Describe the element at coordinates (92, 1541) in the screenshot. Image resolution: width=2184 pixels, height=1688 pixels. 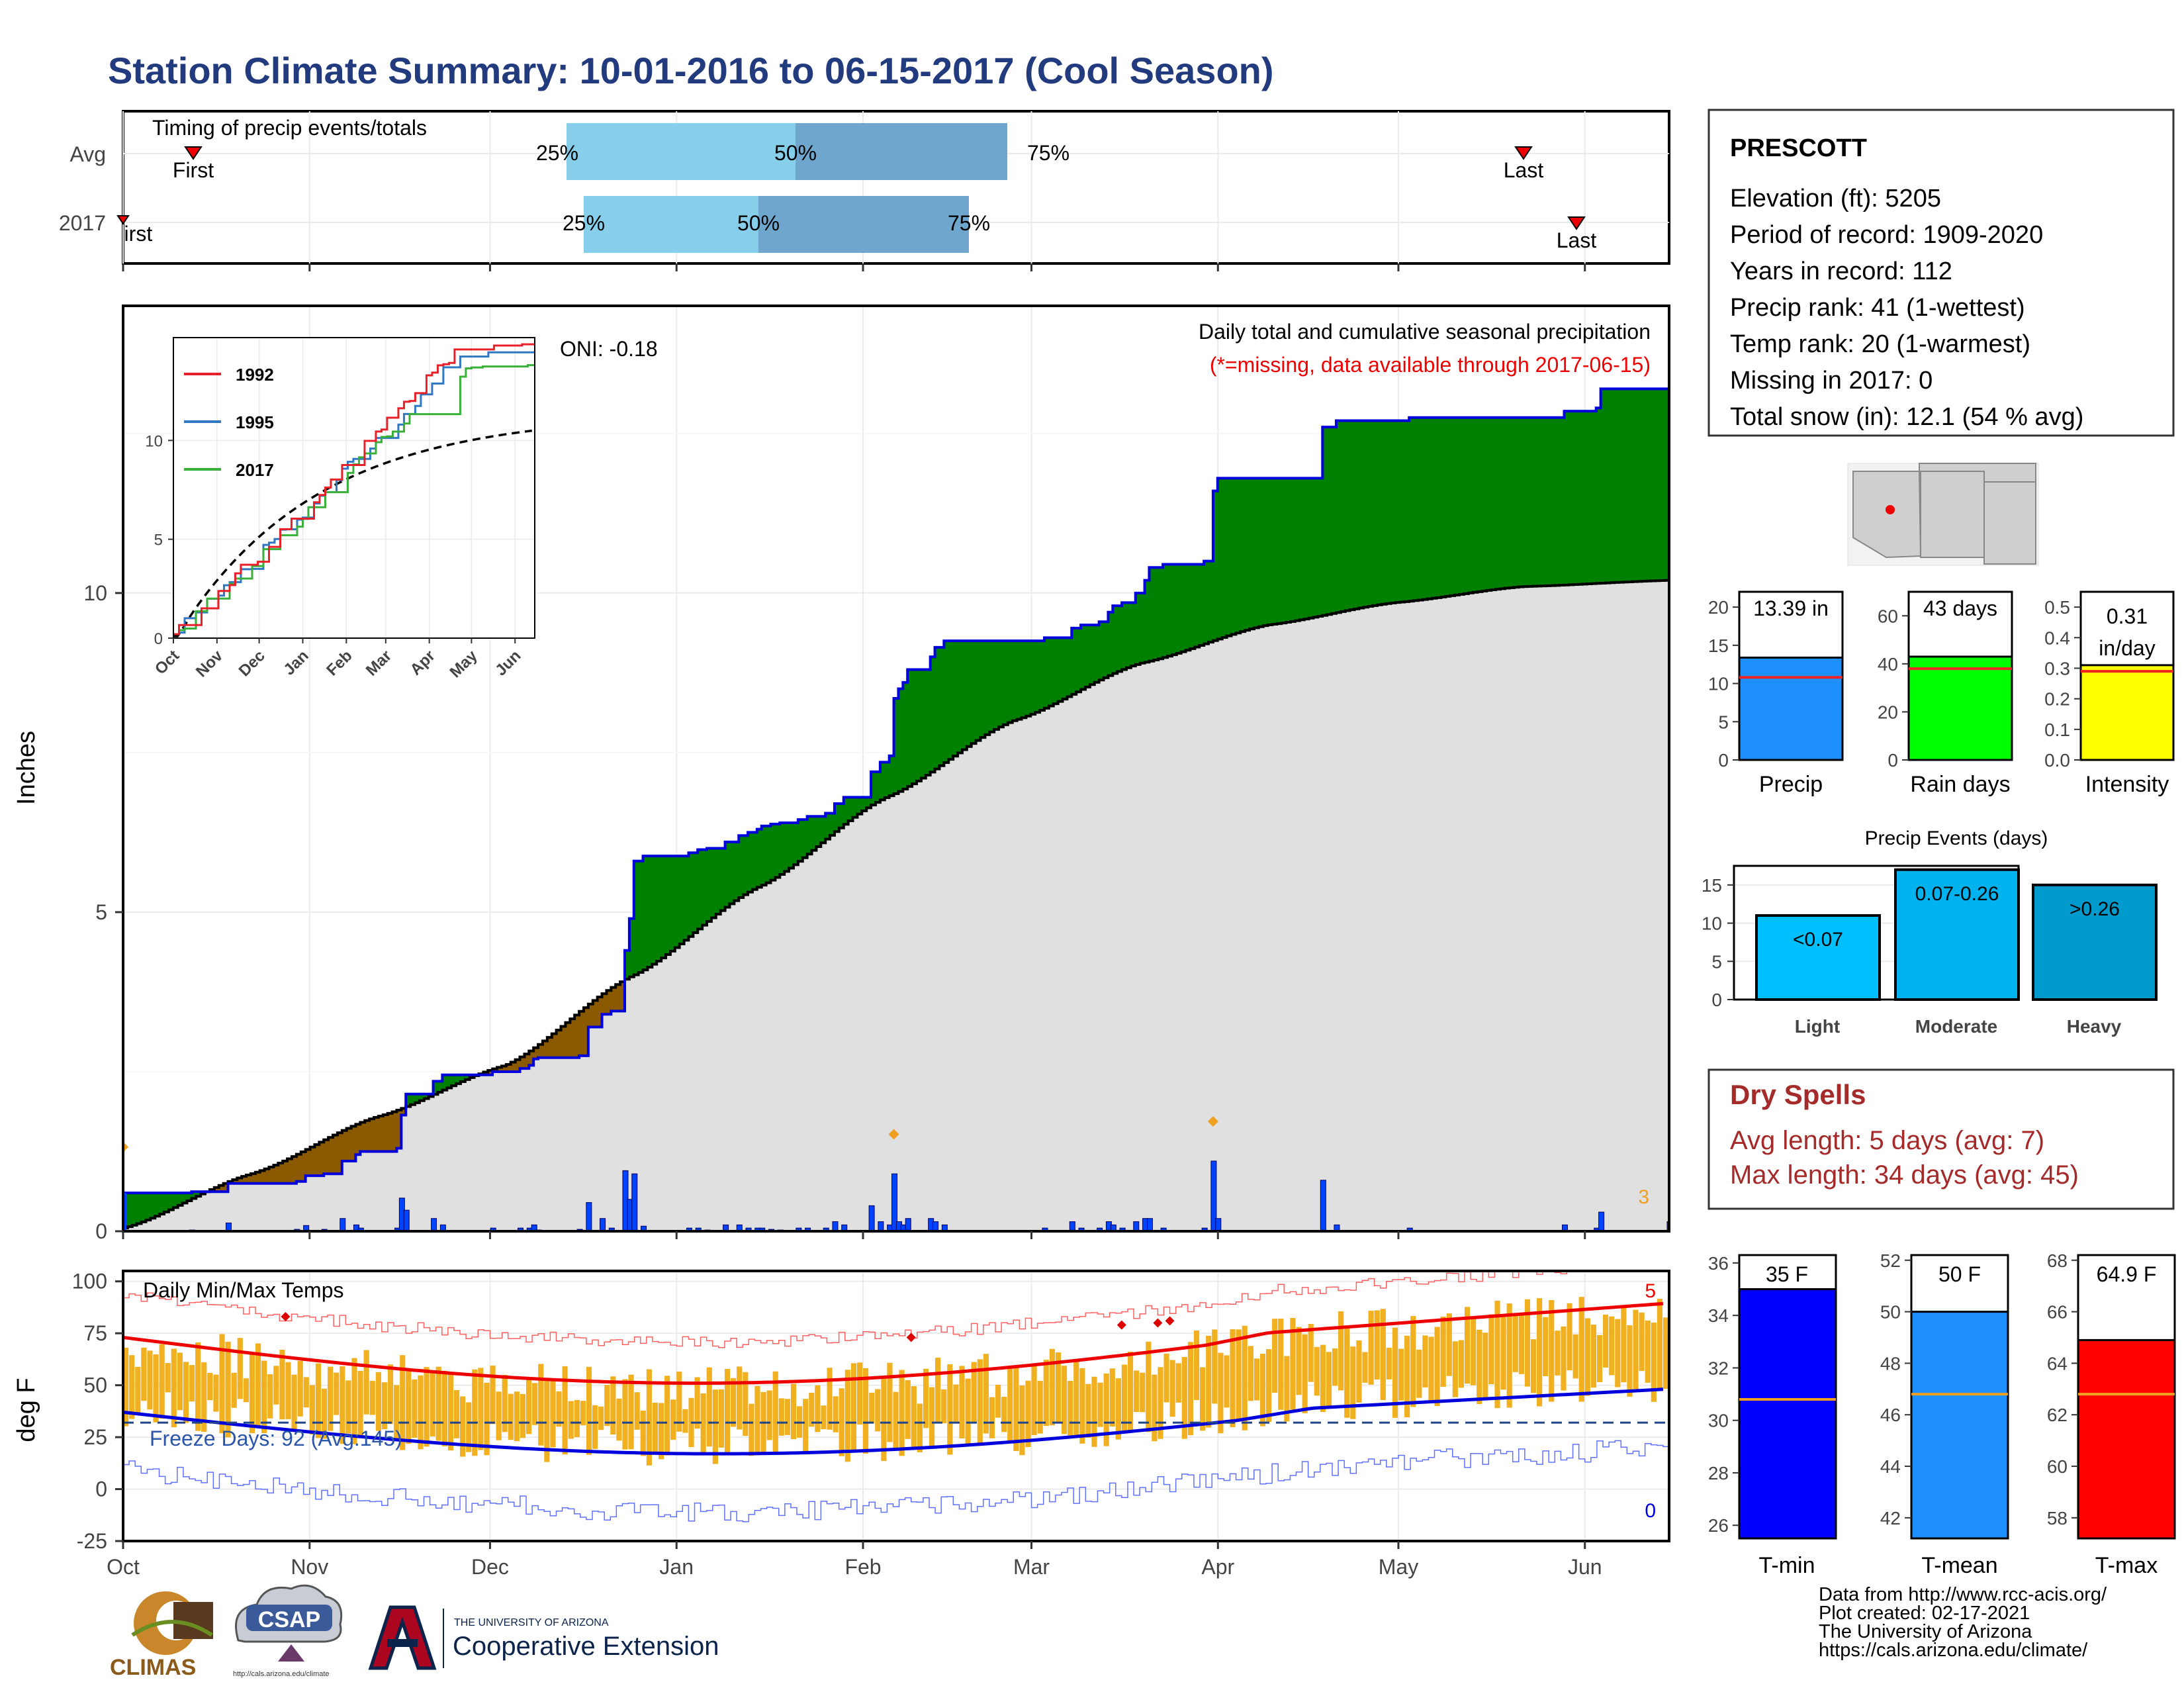
I see `temp-ytick-label: -25` at that location.